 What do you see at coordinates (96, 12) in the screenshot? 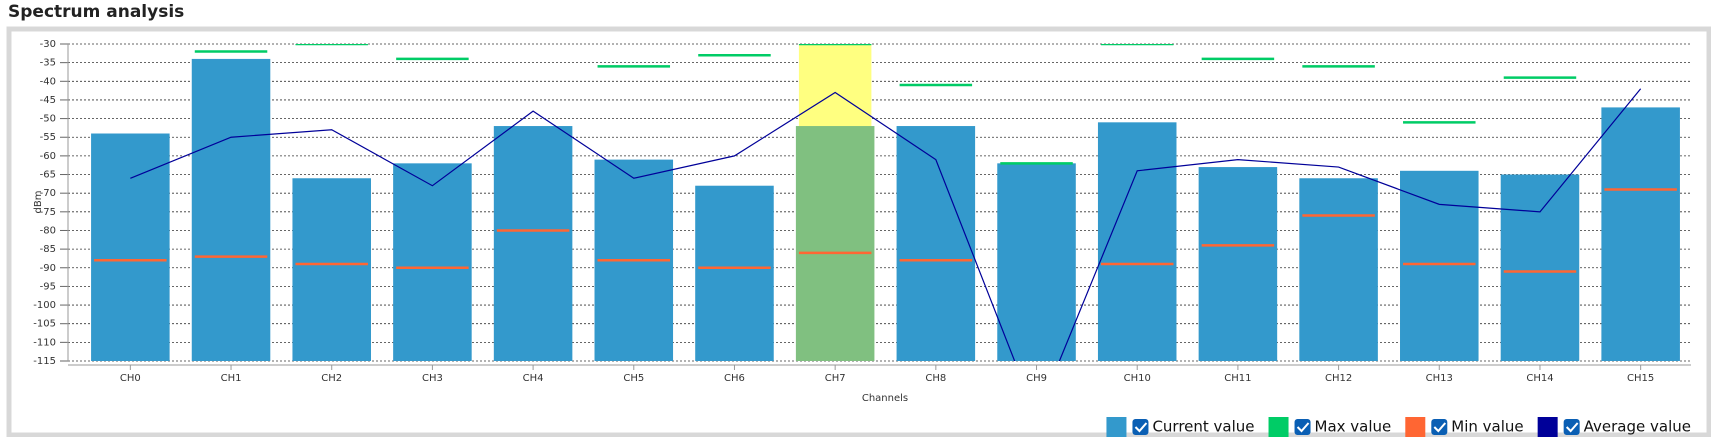
I see `page-title: Spectrum analysis` at bounding box center [96, 12].